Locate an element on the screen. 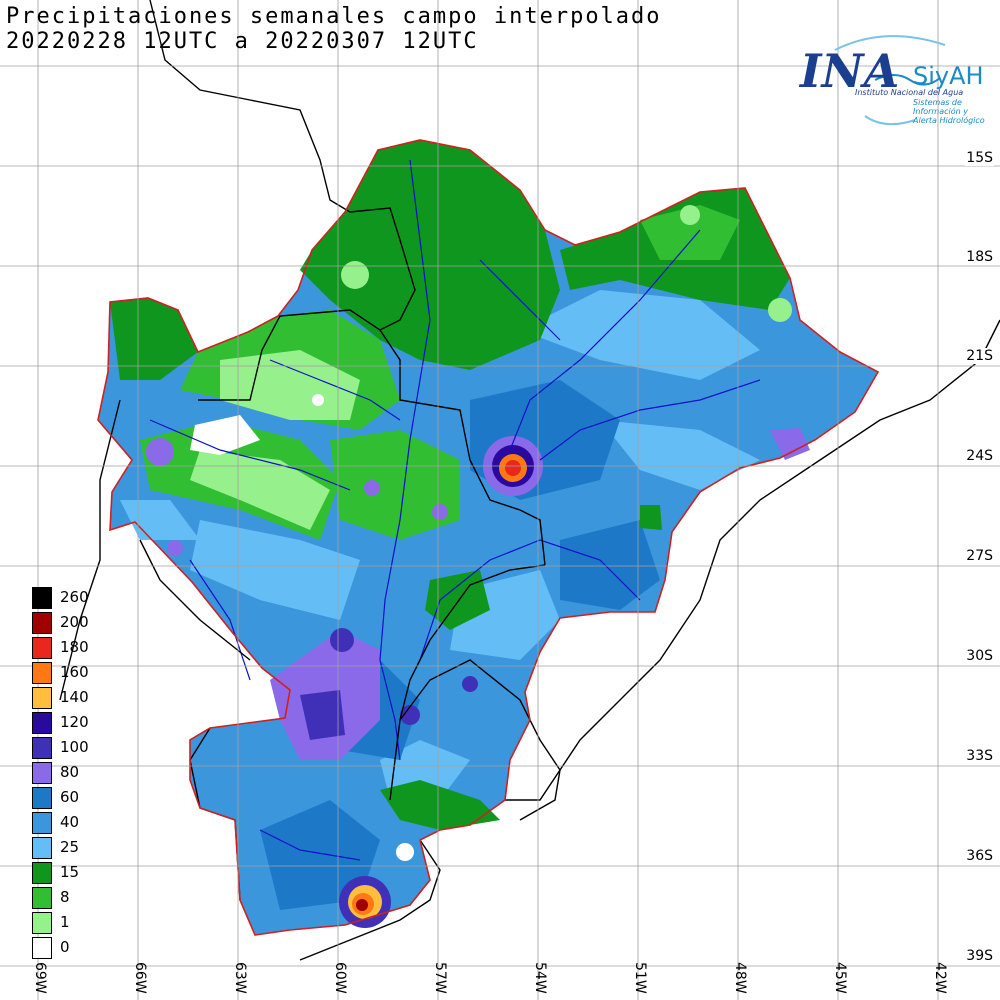  legend-label: 120 is located at coordinates (74, 722).